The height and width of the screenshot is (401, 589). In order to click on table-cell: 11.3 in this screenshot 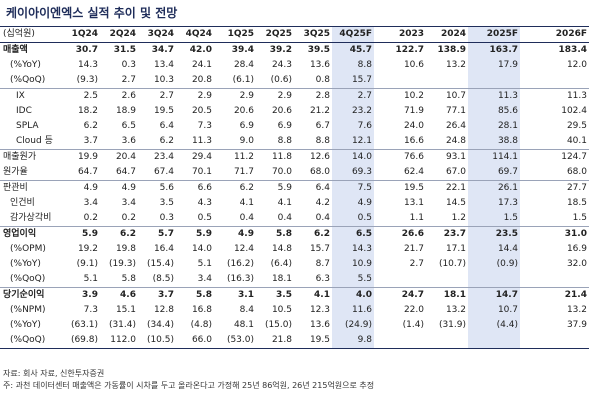, I will do `click(554, 96)`.